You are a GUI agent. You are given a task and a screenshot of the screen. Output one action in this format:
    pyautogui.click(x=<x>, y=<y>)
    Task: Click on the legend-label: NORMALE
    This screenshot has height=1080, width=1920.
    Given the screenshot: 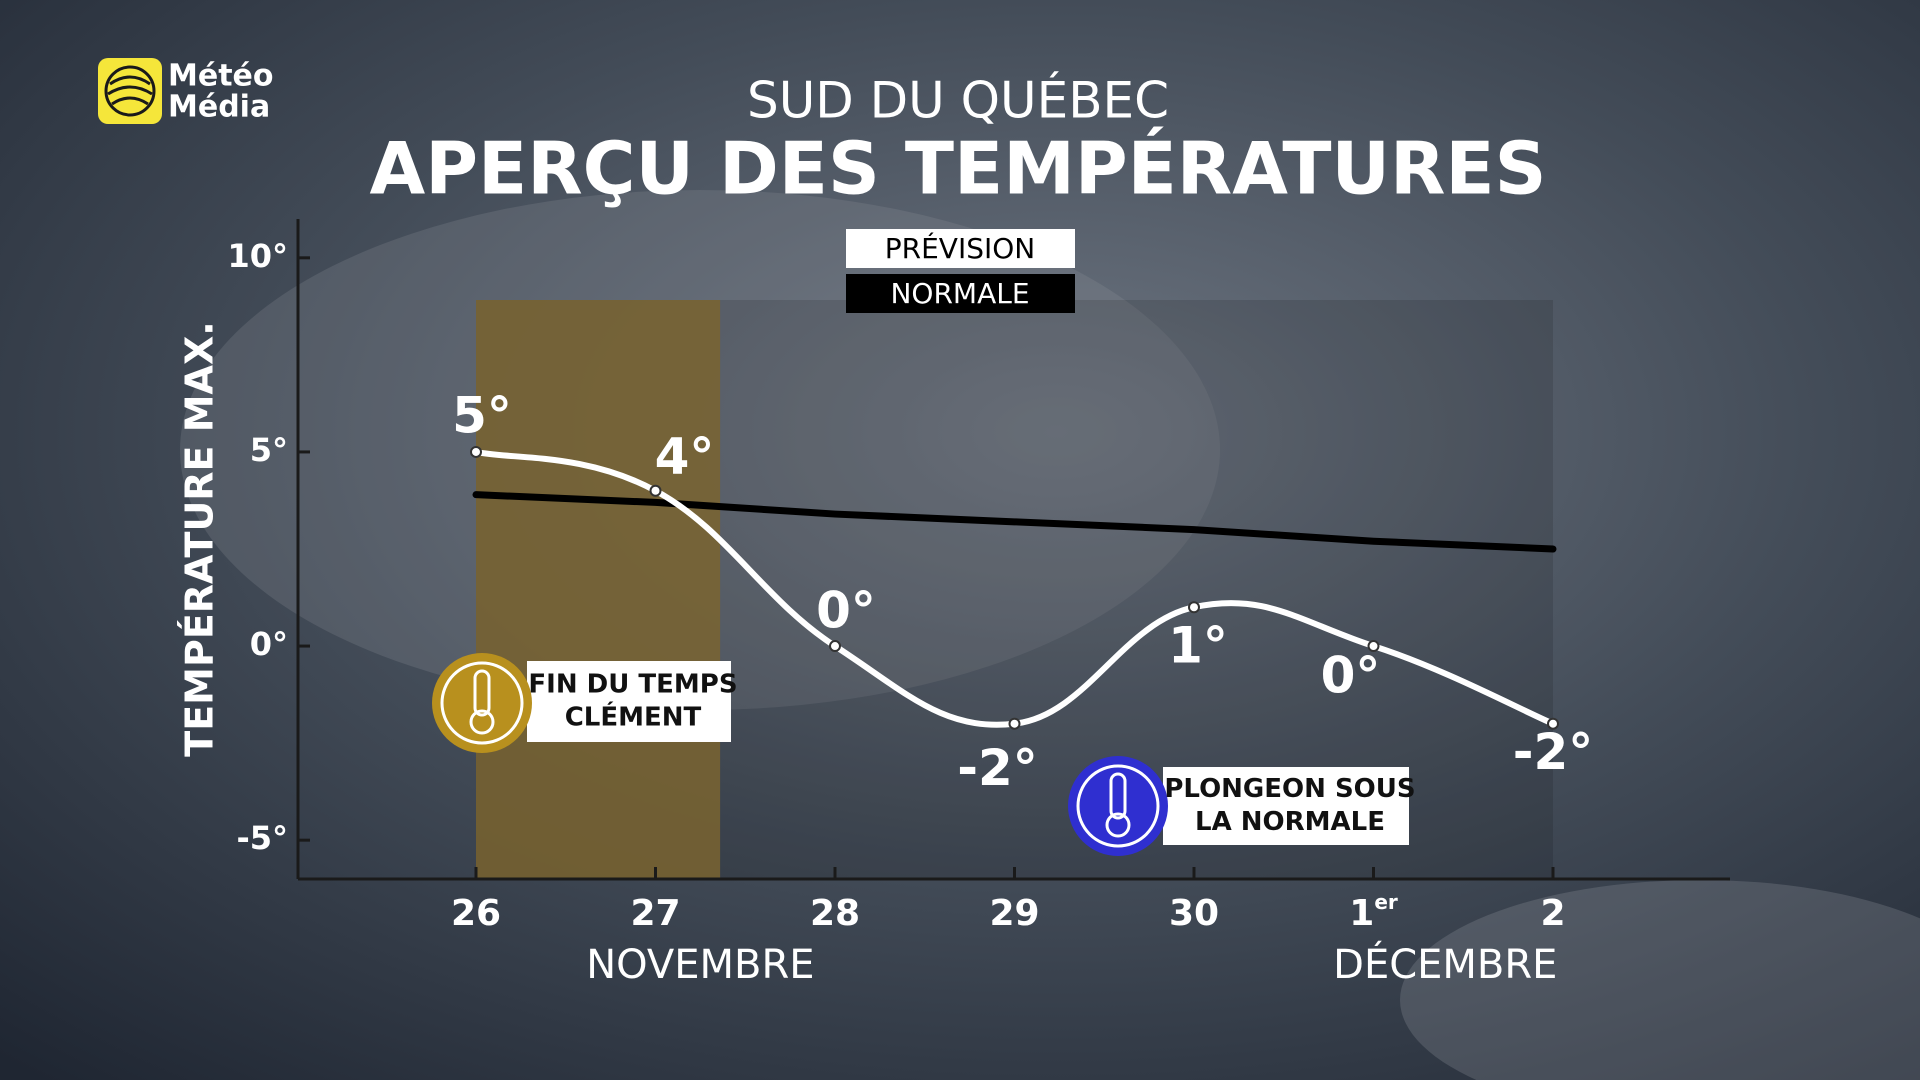 What is the action you would take?
    pyautogui.click(x=959, y=293)
    